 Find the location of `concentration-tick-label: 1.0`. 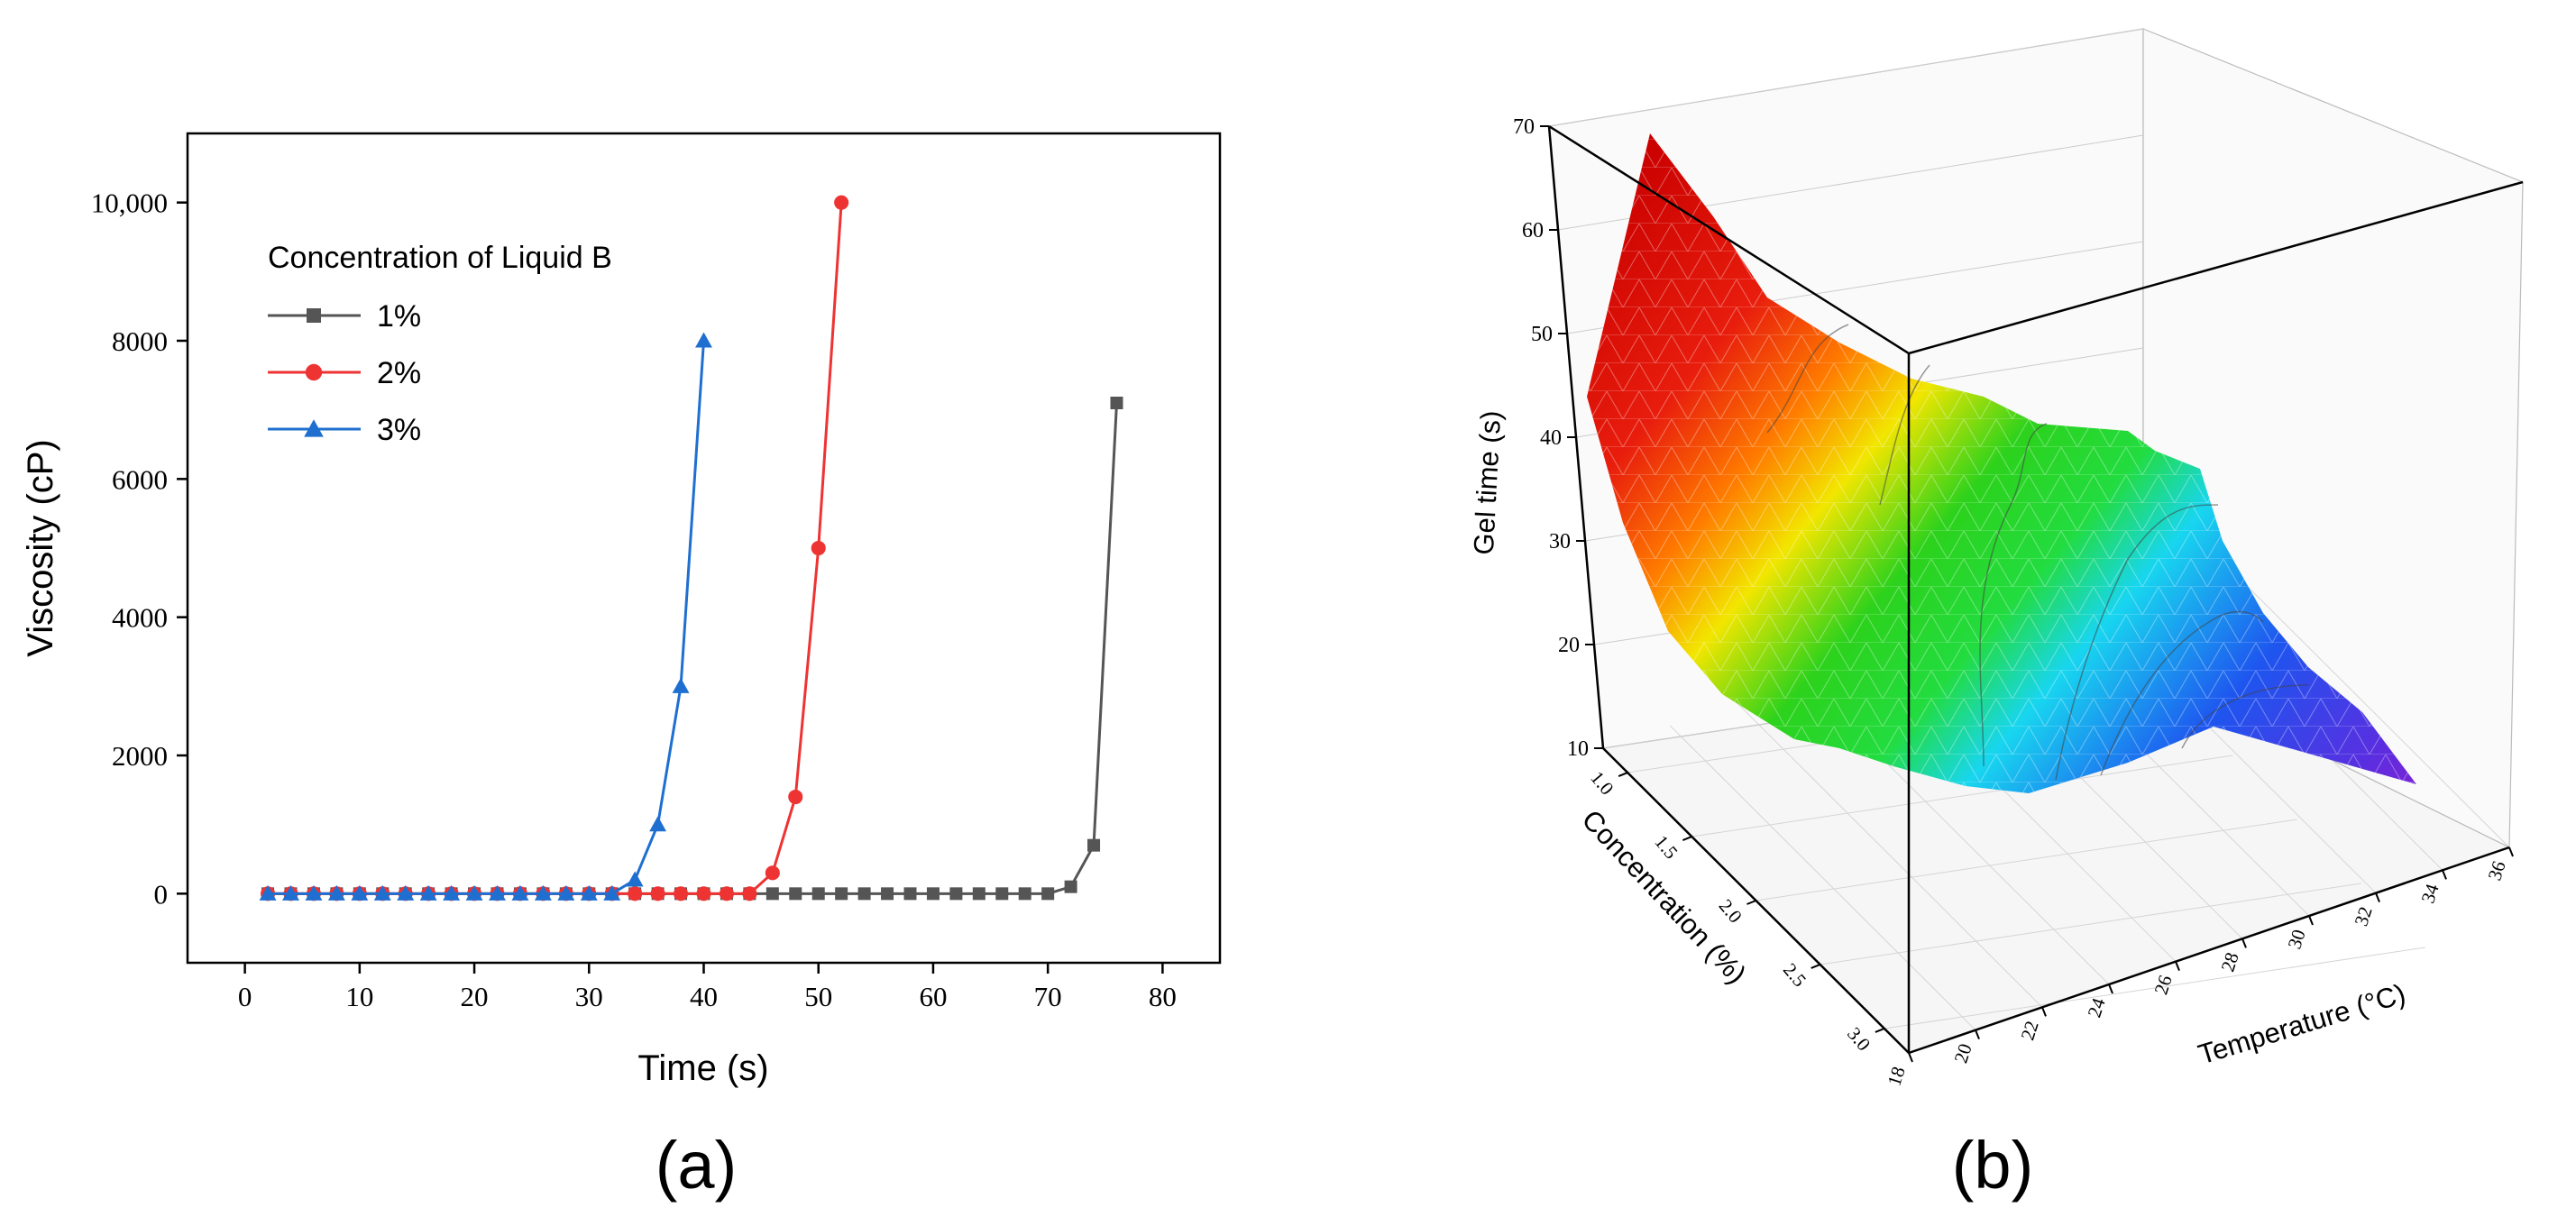

concentration-tick-label: 1.0 is located at coordinates (1602, 783).